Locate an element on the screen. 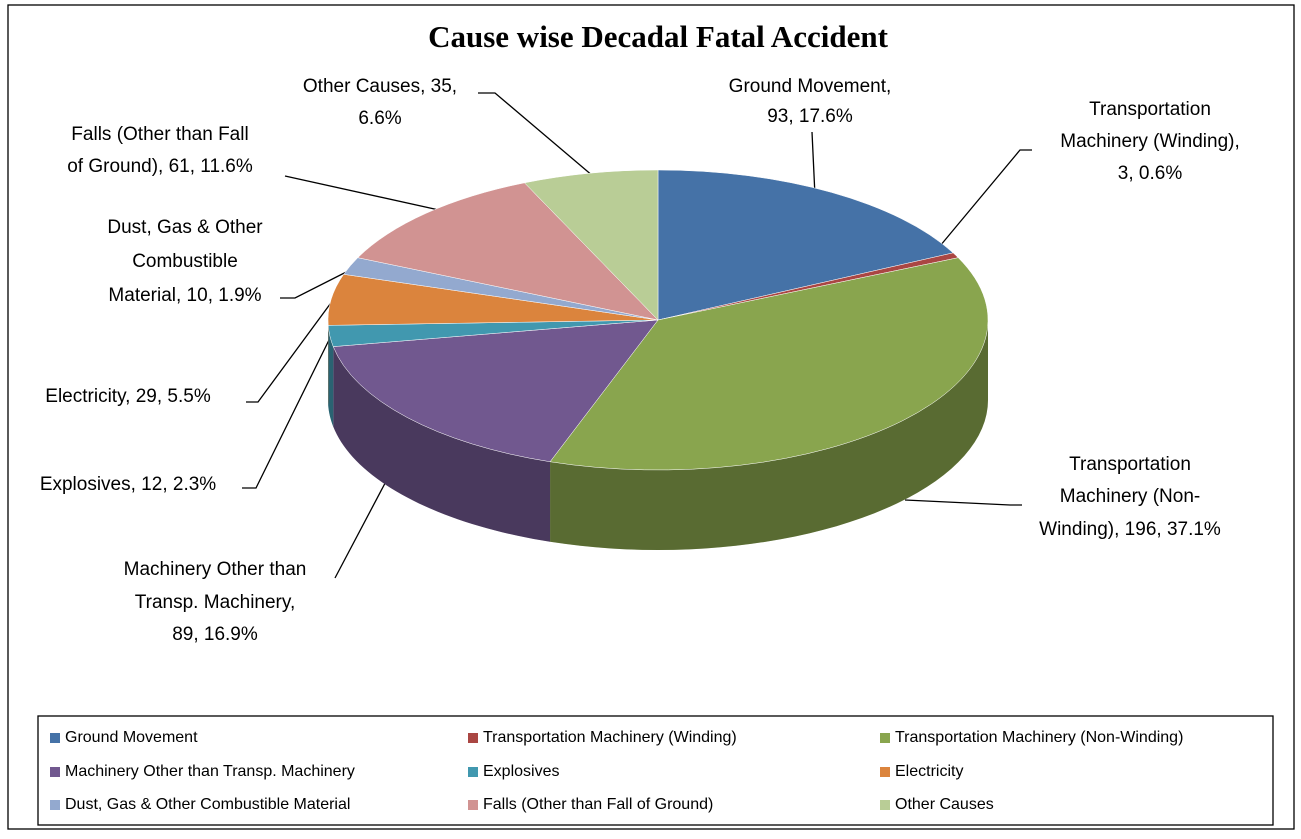  data-label: 93, 17.6% is located at coordinates (810, 116).